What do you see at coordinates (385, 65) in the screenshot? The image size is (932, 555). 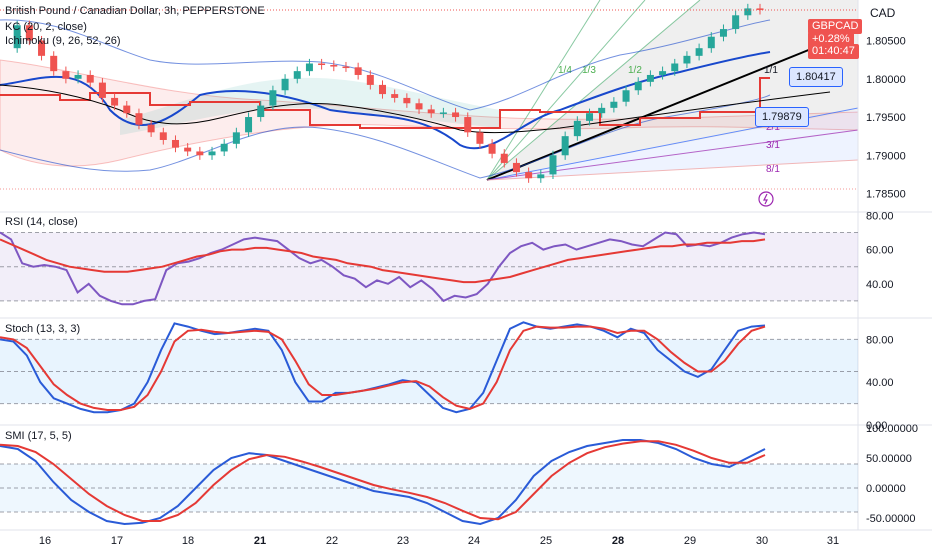 I see `kc-upper-band` at bounding box center [385, 65].